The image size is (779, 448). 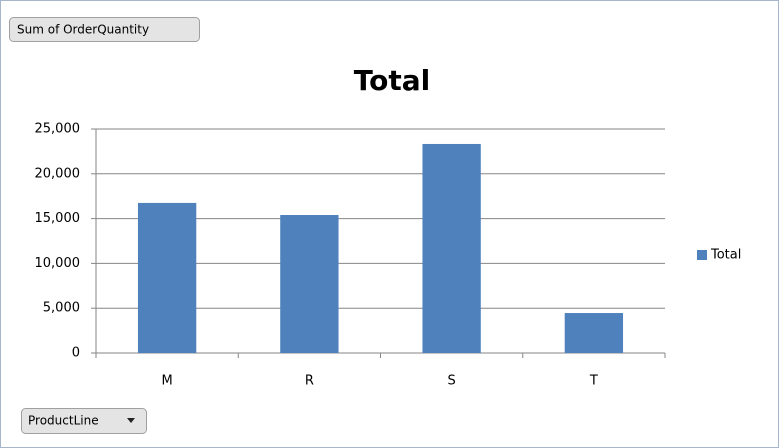 What do you see at coordinates (309, 381) in the screenshot?
I see `x-tick-label: R` at bounding box center [309, 381].